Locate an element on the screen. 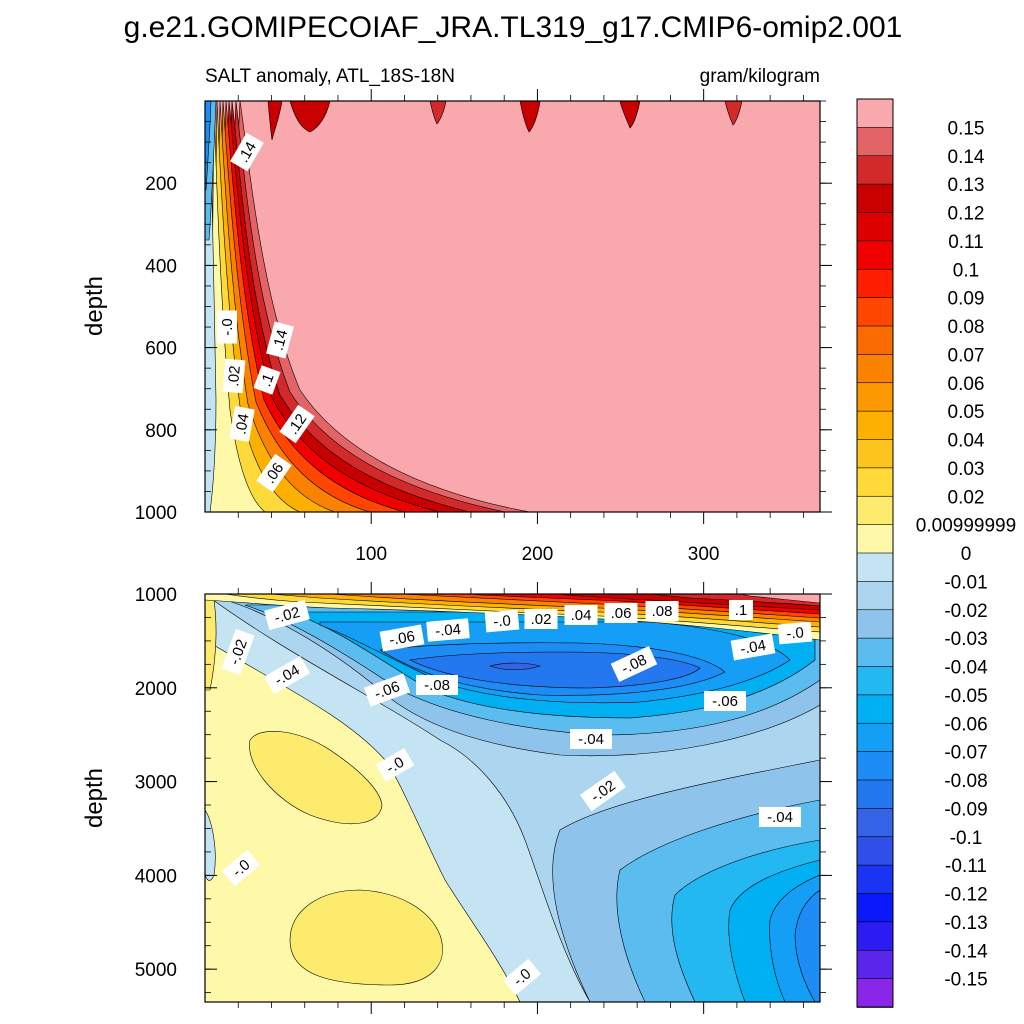 The height and width of the screenshot is (1024, 1024). colorbar-label: -0.05 is located at coordinates (965, 696).